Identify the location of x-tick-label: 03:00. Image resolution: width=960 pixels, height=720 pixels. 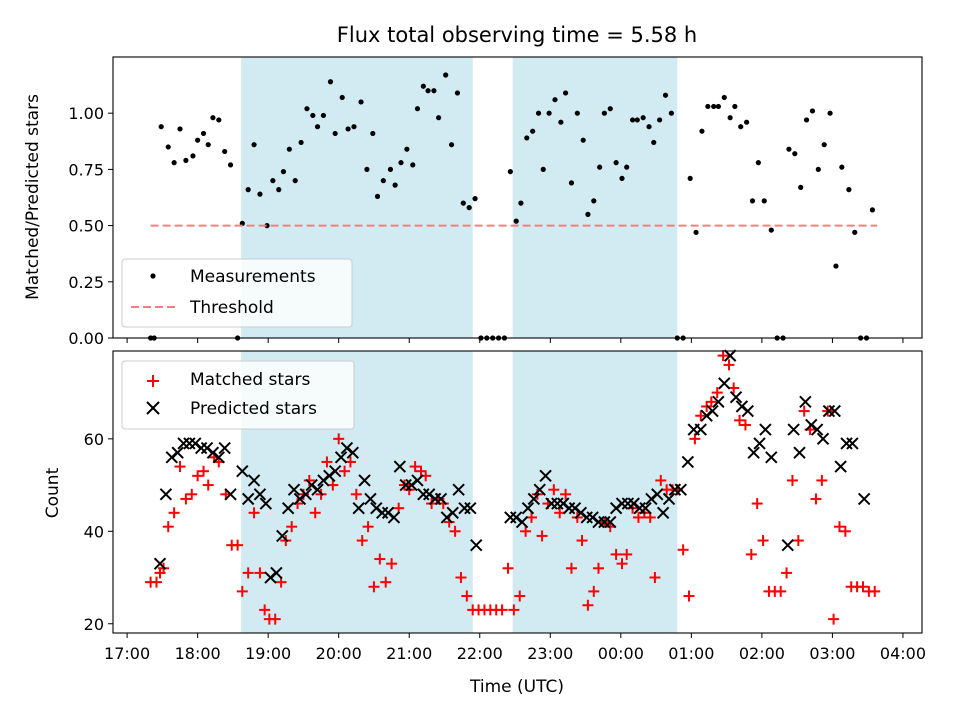
(832, 653).